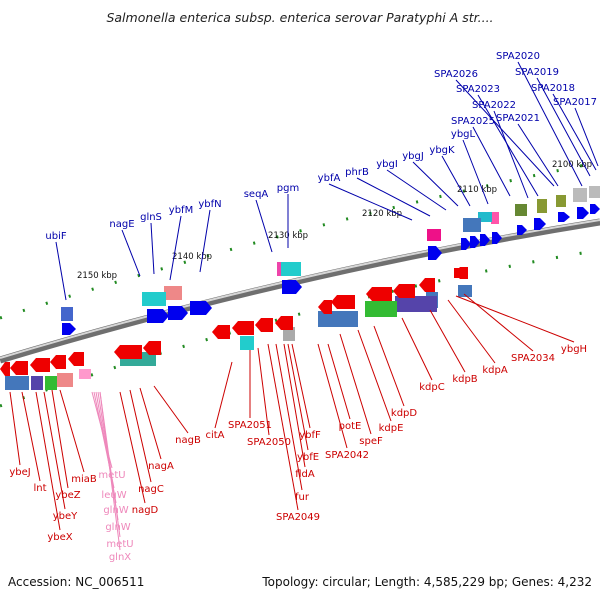 This screenshot has width=600, height=600. Describe the element at coordinates (518, 118) in the screenshot. I see `gene-label-spa2021: SPA2021` at that location.